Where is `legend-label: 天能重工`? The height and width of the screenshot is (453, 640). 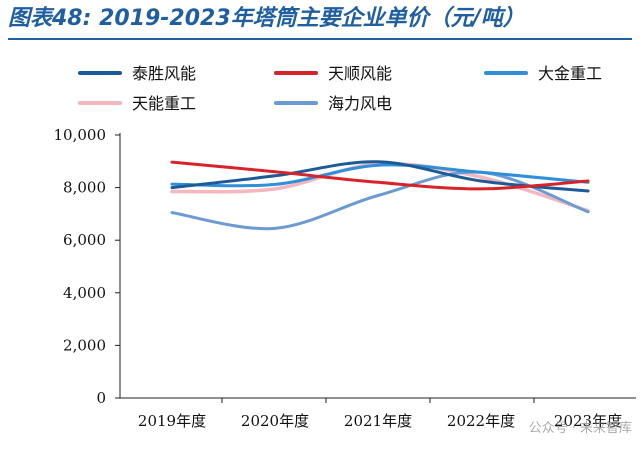
legend-label: 天能重工 is located at coordinates (164, 103).